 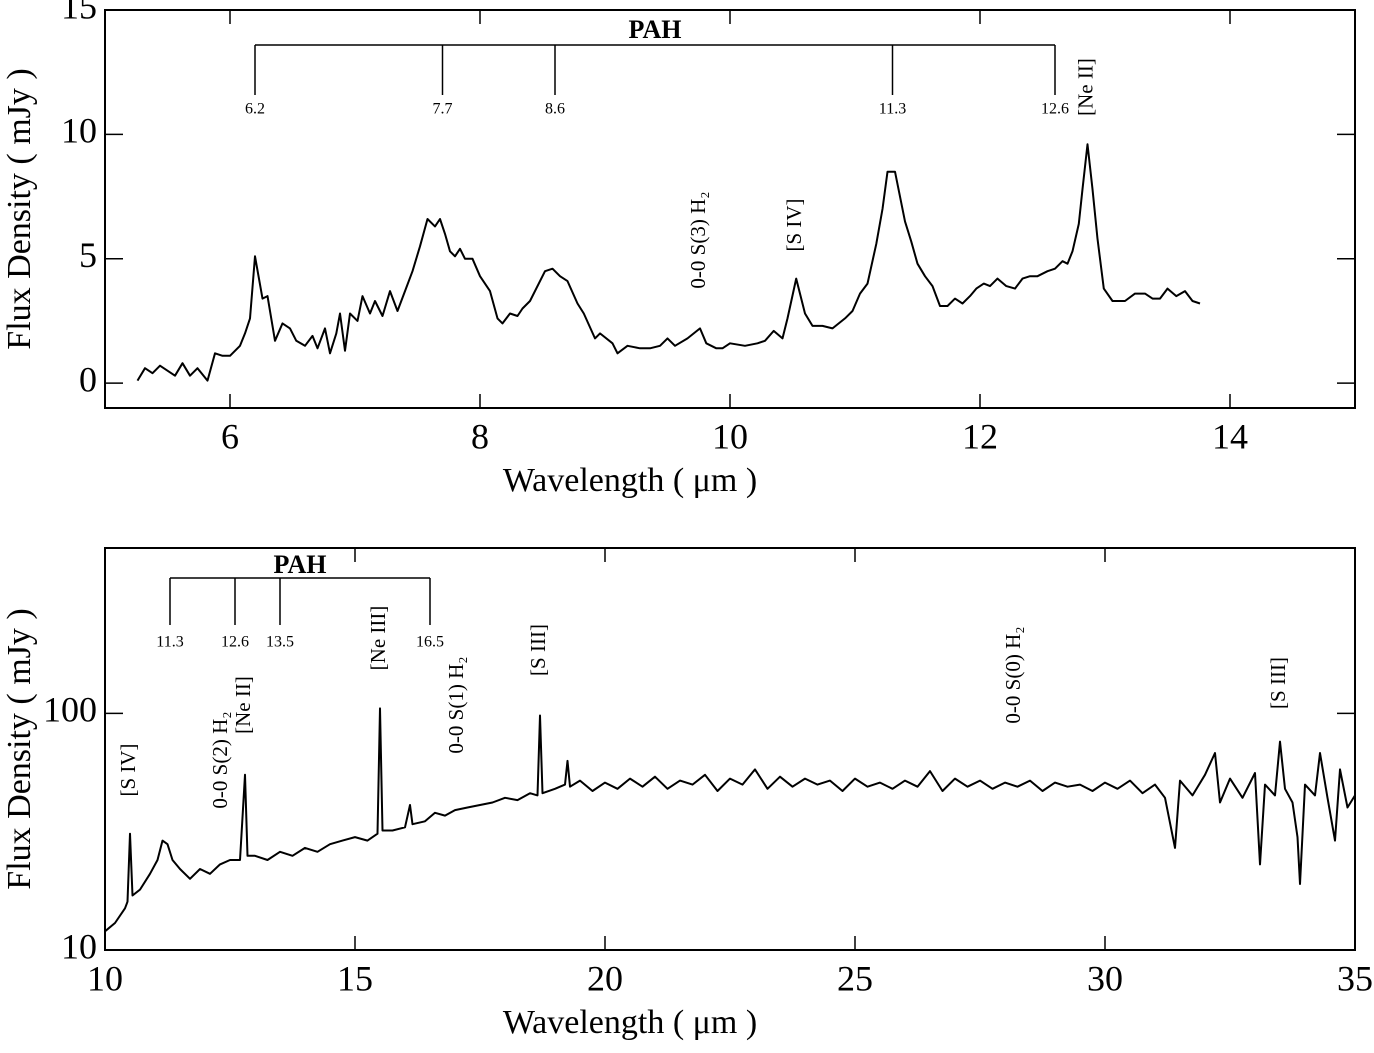 I want to click on line-annotation: 0-0 S(3) H₂, so click(x=698, y=239).